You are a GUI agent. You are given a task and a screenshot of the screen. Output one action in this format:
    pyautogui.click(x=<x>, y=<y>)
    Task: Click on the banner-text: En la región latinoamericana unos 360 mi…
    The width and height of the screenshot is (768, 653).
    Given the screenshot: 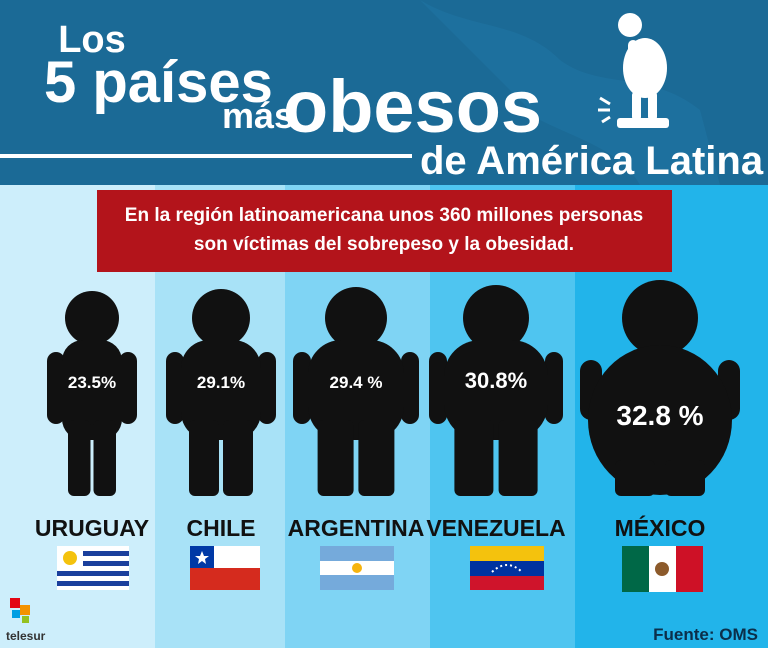 What is the action you would take?
    pyautogui.click(x=384, y=215)
    